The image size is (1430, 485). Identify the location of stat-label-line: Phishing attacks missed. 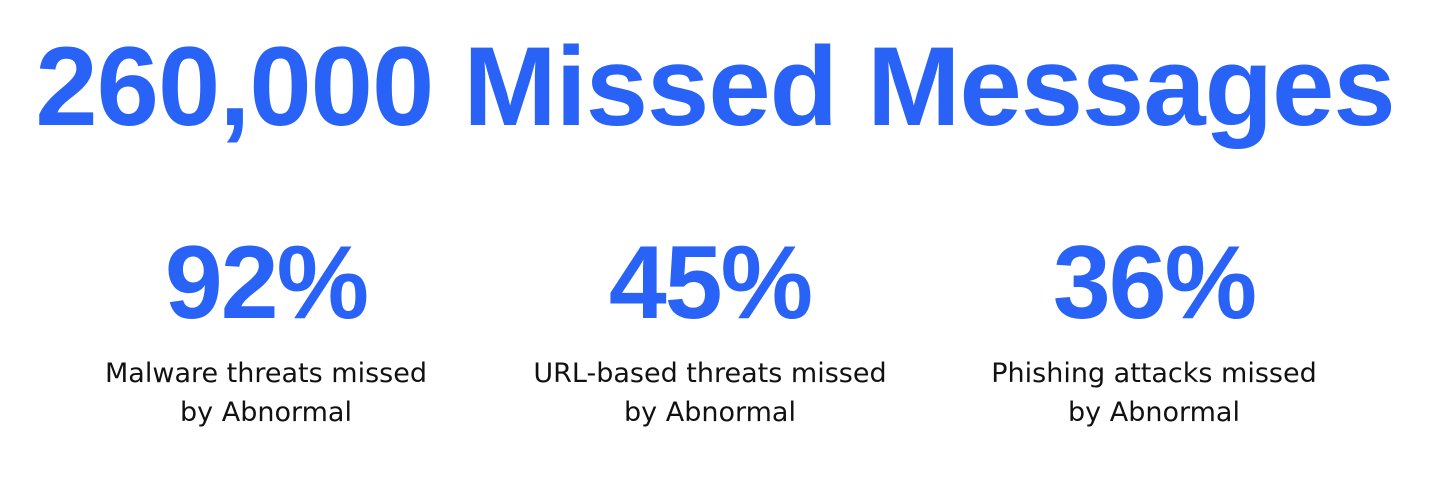
(1154, 373).